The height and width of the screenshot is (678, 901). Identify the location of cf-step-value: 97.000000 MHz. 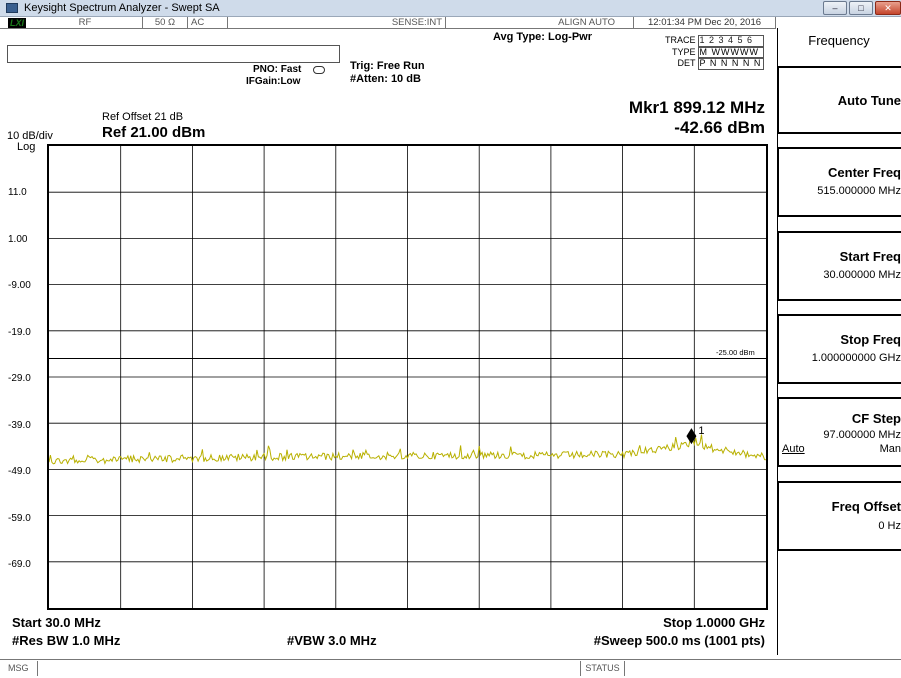
(862, 435).